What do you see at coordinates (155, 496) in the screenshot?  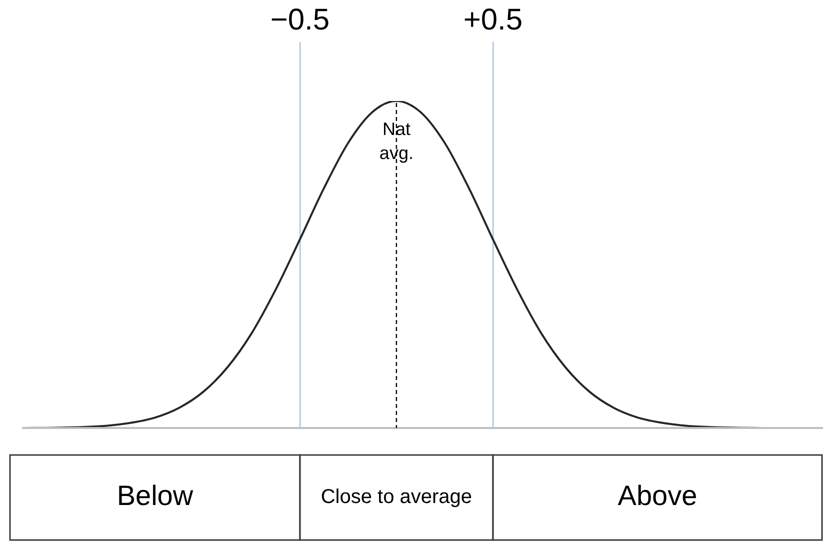 I see `text: Below` at bounding box center [155, 496].